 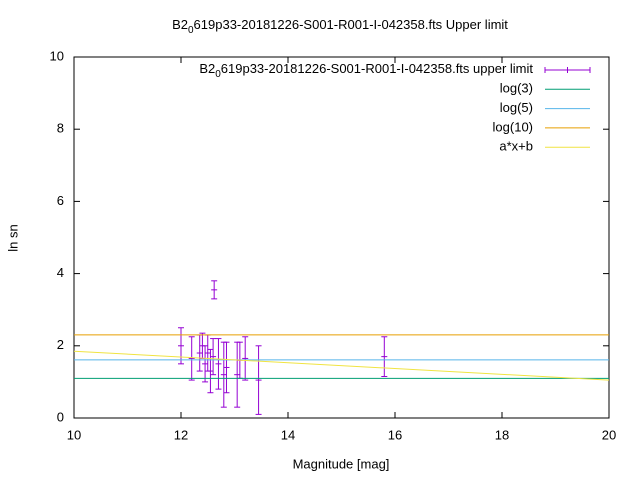 I want to click on x-tick-label: 18, so click(x=502, y=434).